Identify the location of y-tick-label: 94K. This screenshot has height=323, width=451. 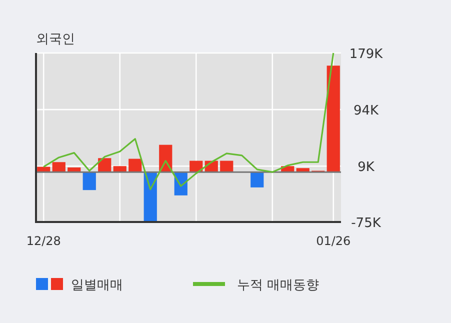
(366, 111).